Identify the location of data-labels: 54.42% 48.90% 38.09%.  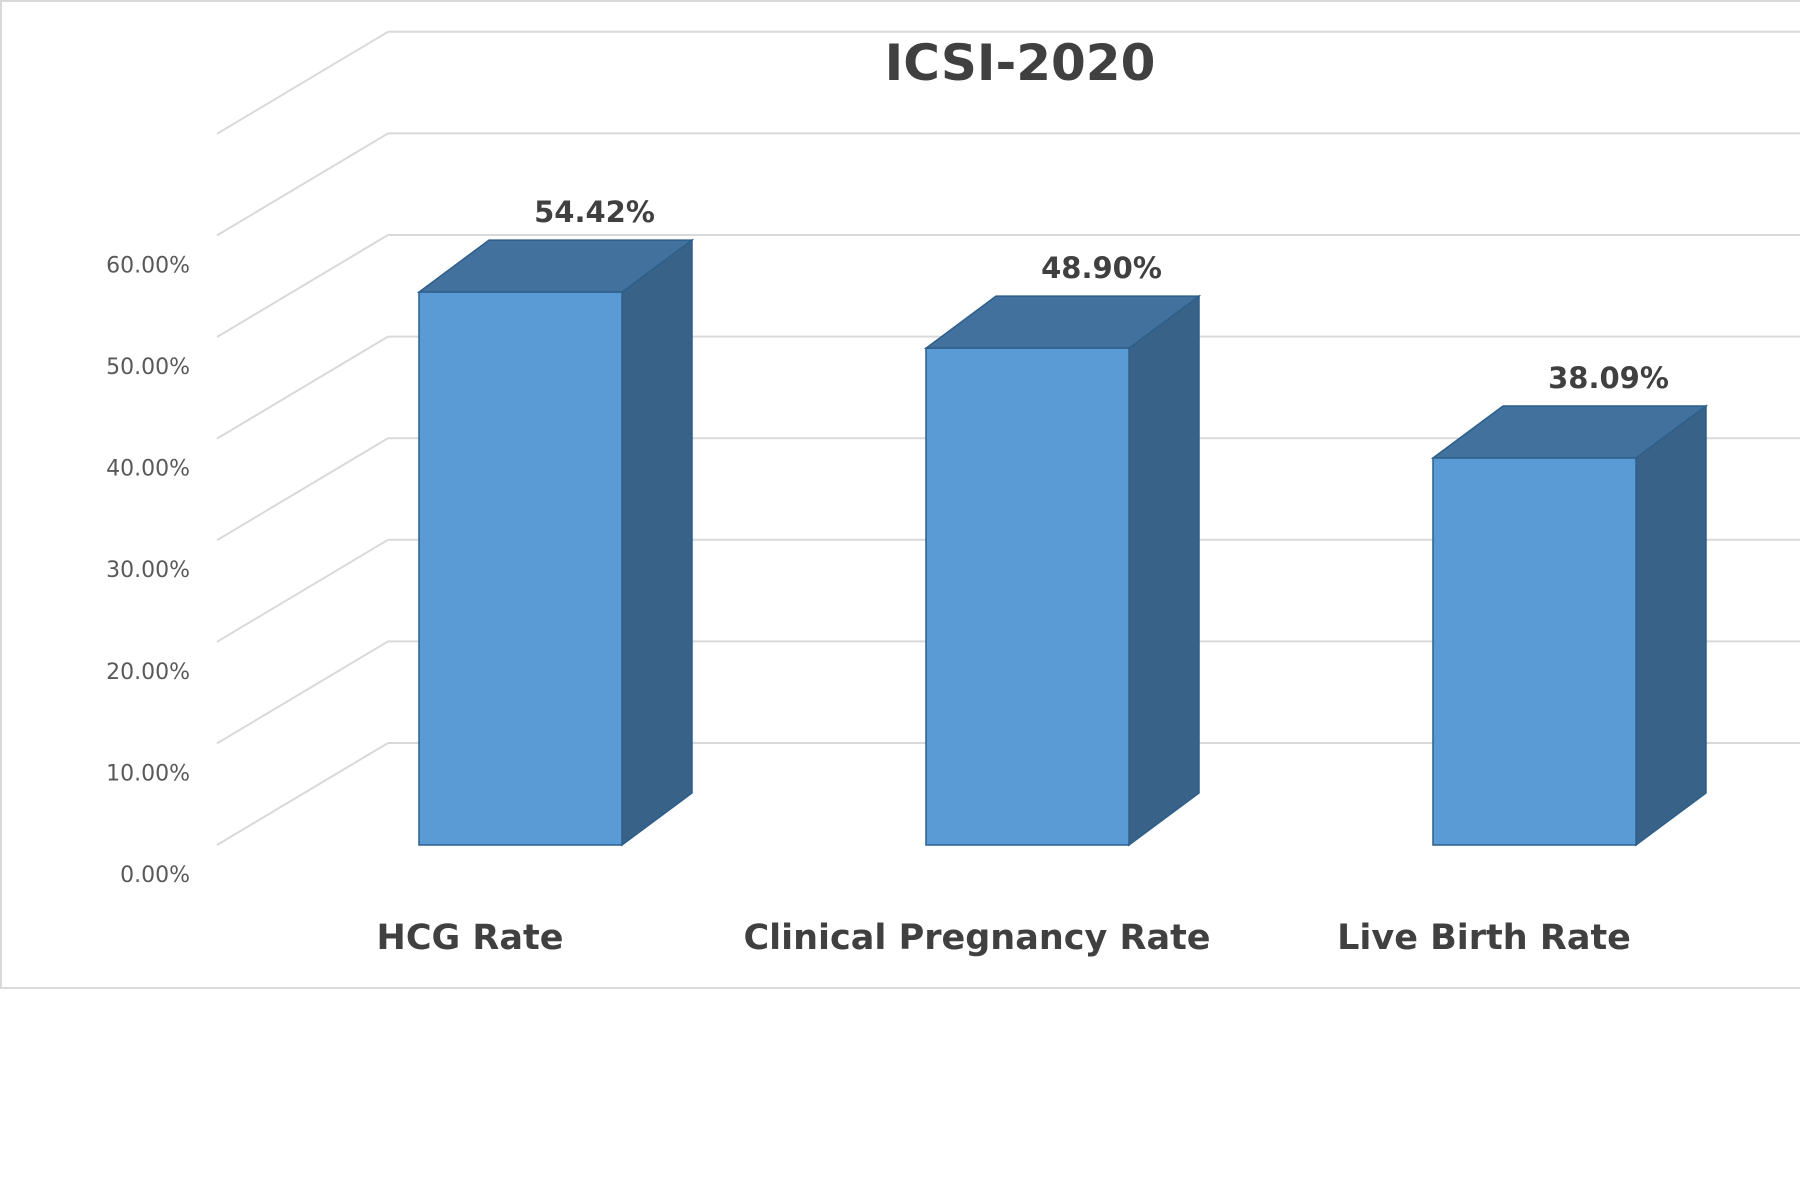
(1101, 295).